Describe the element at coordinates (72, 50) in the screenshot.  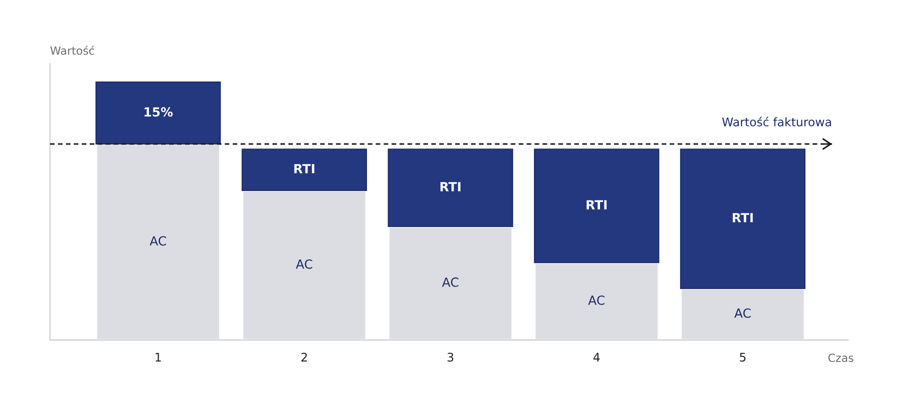
I see `y-axis-title: Wartość` at that location.